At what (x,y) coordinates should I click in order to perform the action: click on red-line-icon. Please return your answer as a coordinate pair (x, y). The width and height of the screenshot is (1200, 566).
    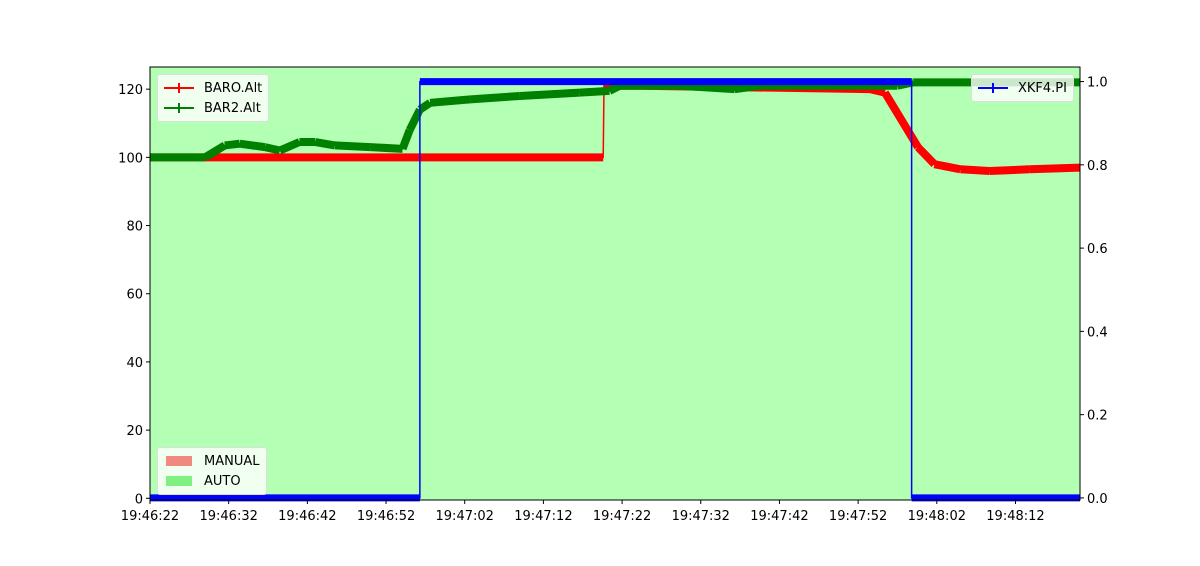
    Looking at the image, I should click on (179, 88).